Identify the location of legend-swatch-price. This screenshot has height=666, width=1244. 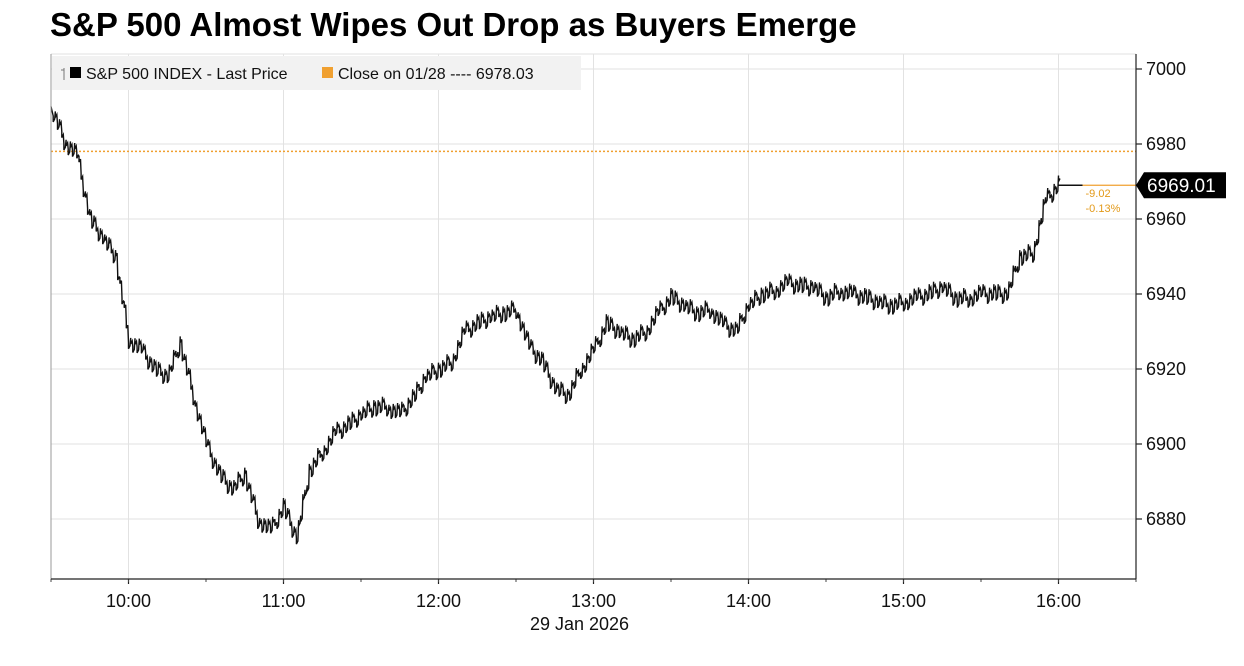
(75, 72).